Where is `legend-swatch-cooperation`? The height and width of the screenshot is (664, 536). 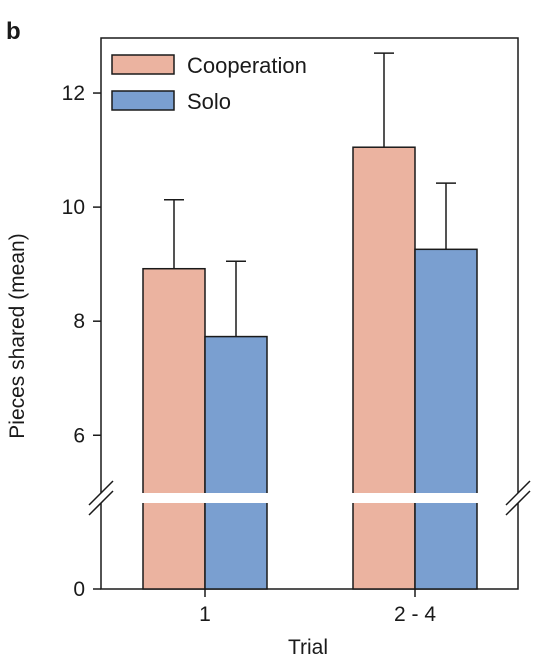
legend-swatch-cooperation is located at coordinates (143, 64).